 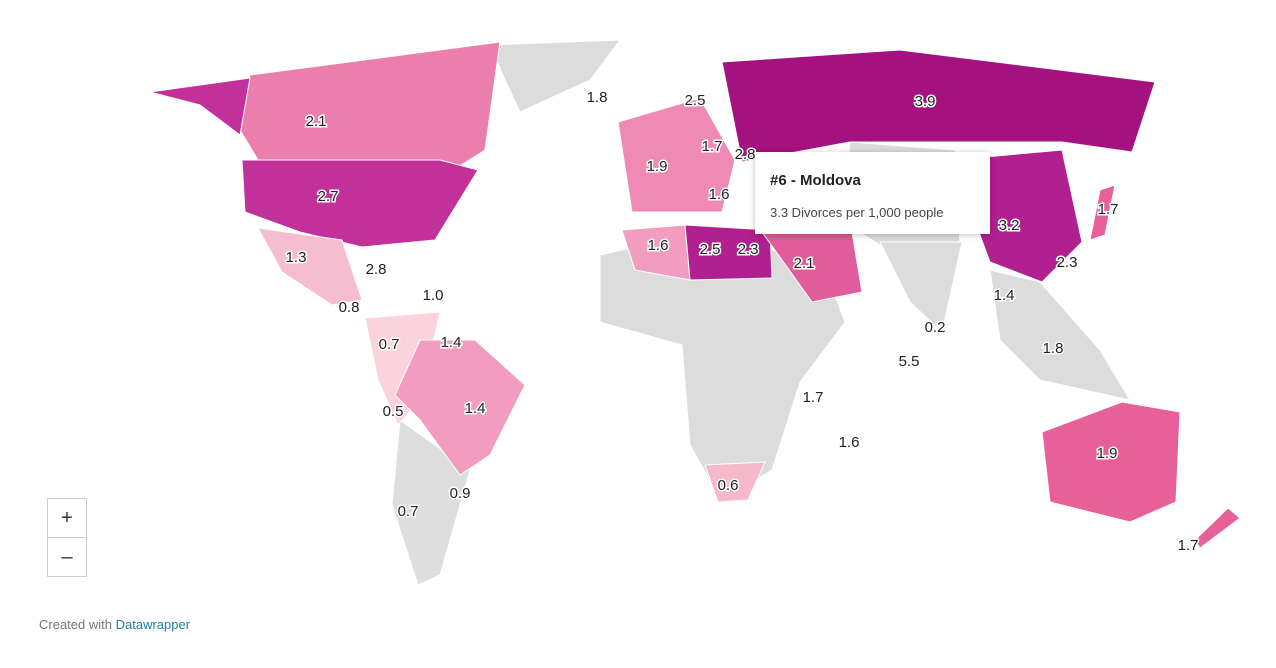 What do you see at coordinates (67, 518) in the screenshot?
I see `zoom-in: +` at bounding box center [67, 518].